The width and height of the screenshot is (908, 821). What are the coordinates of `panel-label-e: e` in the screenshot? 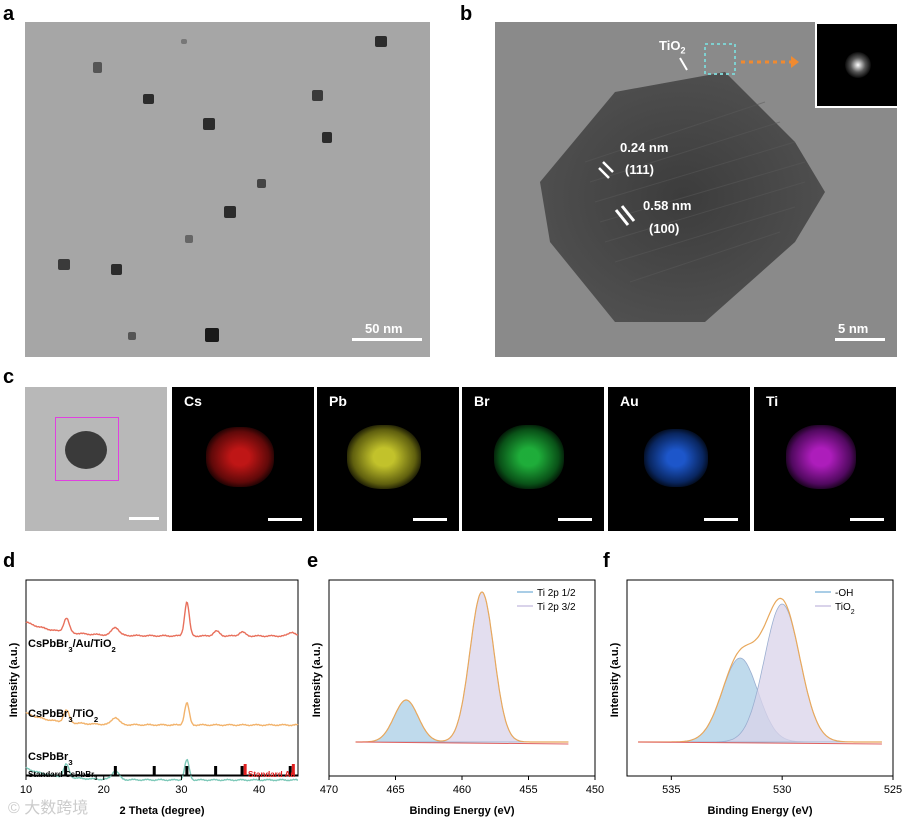 It's located at (313, 561).